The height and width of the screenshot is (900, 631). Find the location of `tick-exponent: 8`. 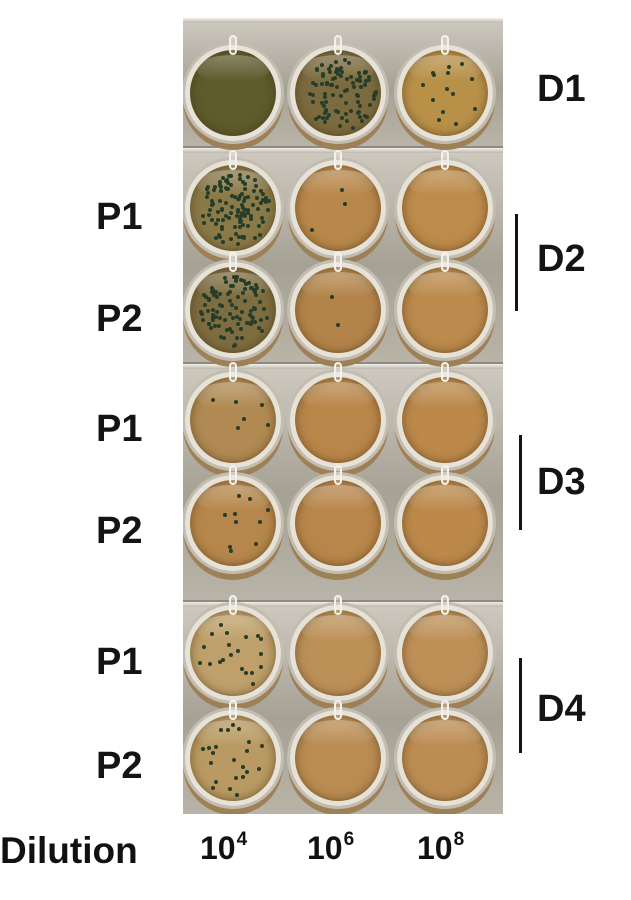

tick-exponent: 8 is located at coordinates (459, 839).